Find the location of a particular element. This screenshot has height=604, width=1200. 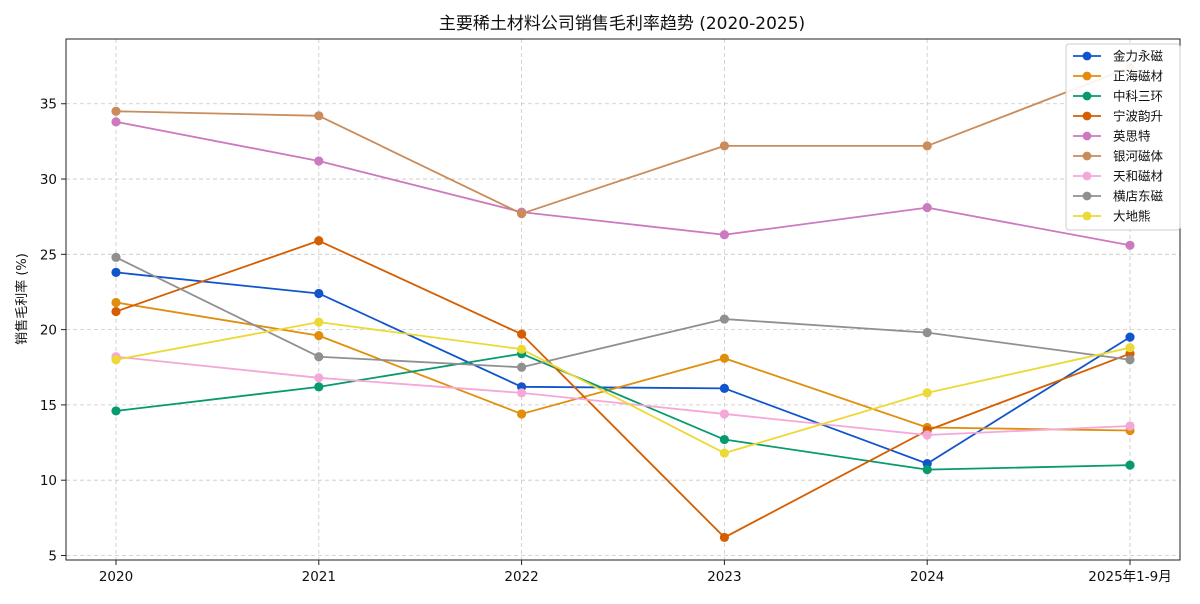

y-axis-label: 销售毛利率 (%) is located at coordinates (22, 299).